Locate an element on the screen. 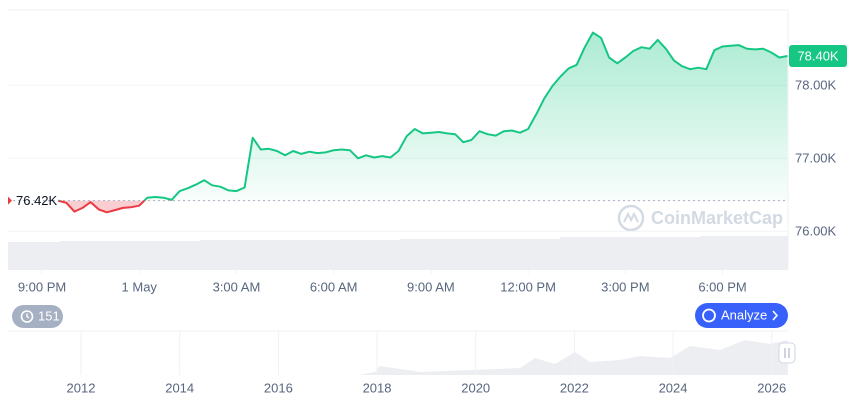  x-tick-label: 6:00 AM is located at coordinates (334, 286).